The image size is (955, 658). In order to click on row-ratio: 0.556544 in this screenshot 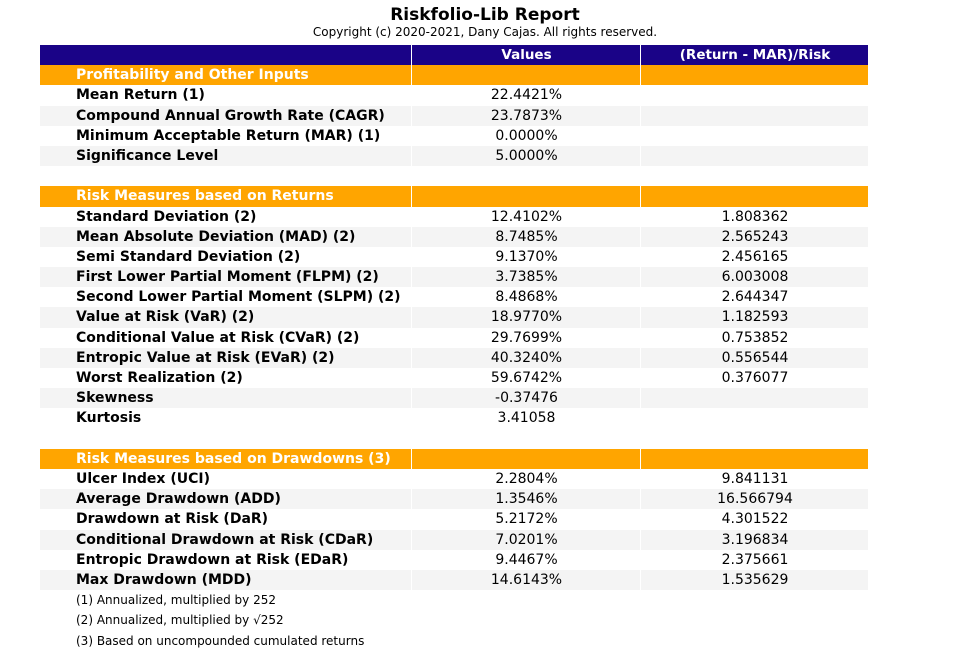, I will do `click(754, 357)`.